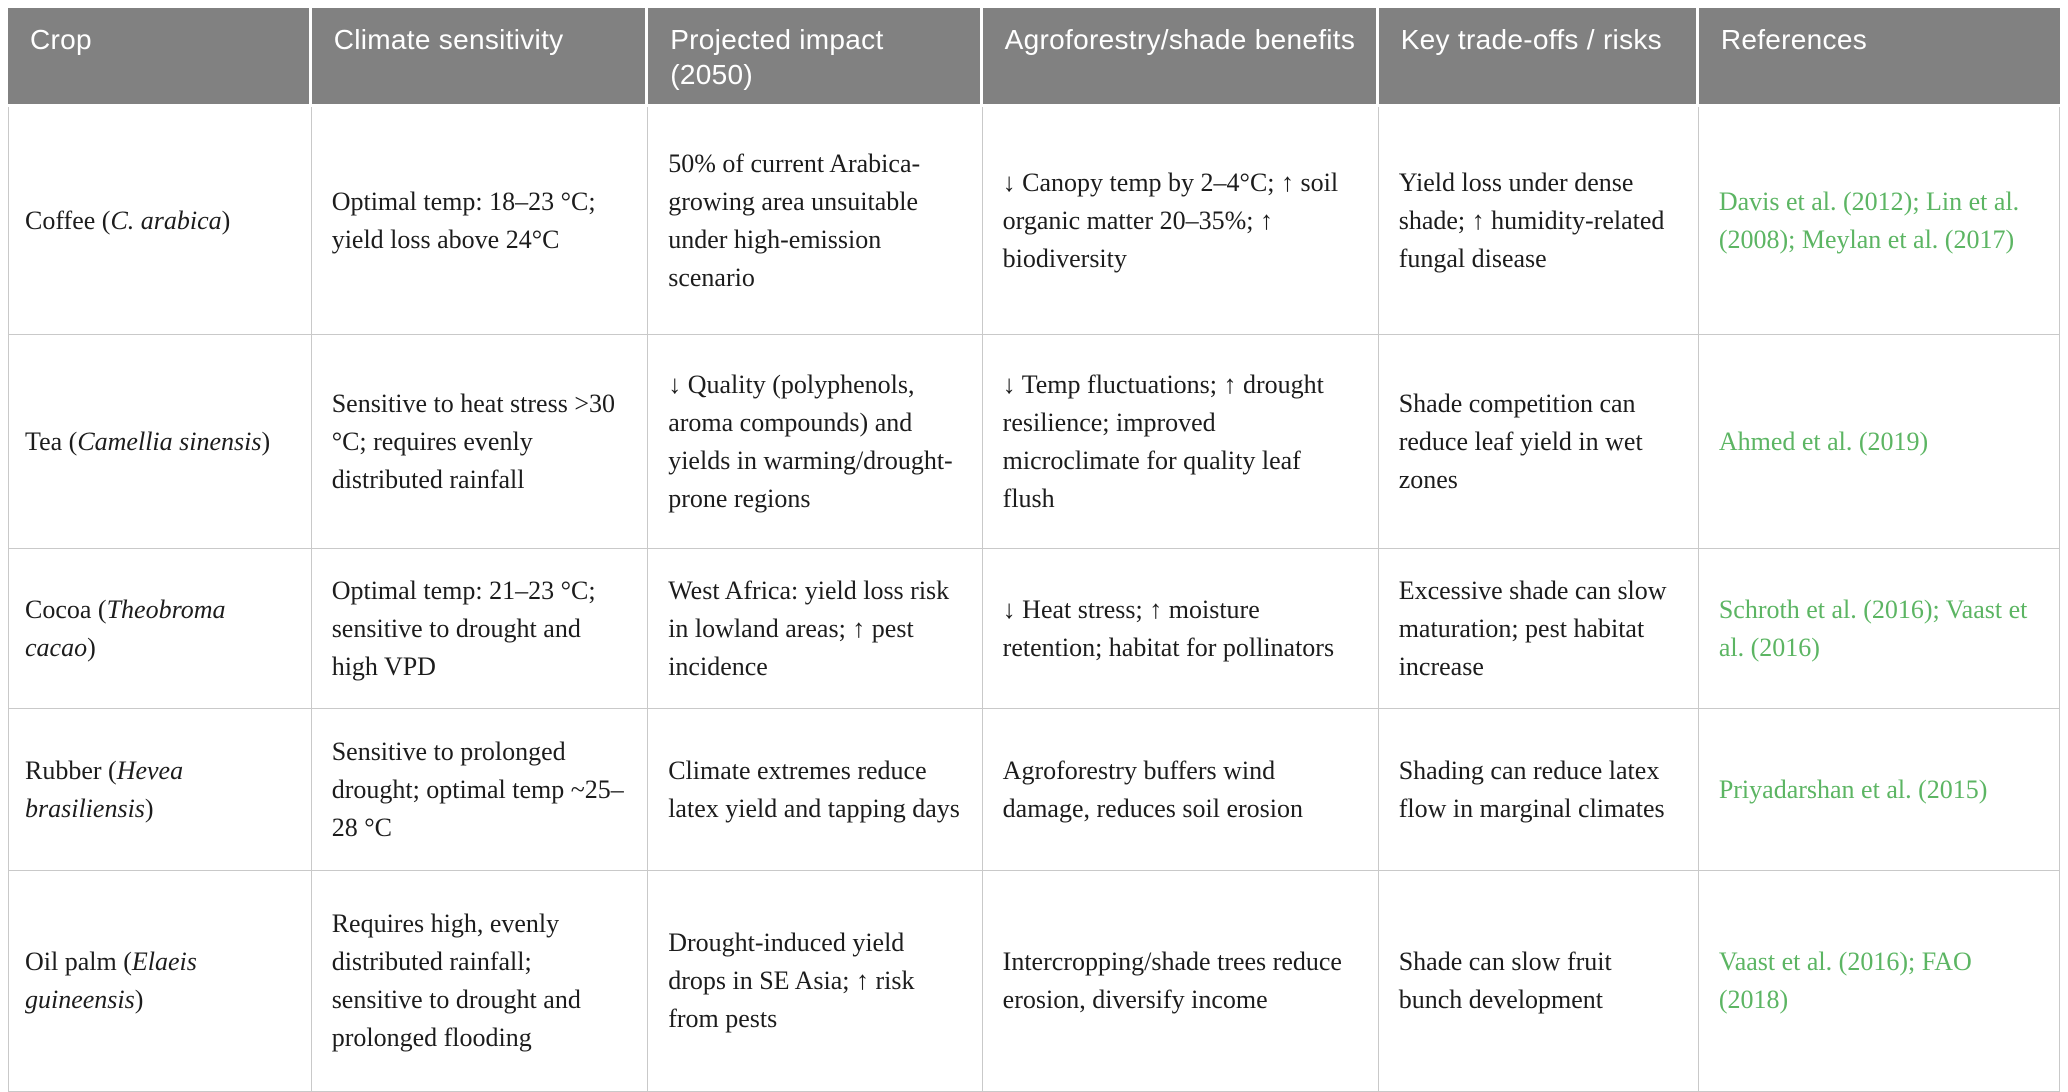  I want to click on crop-species-name: Elaeis guineensis, so click(111, 980).